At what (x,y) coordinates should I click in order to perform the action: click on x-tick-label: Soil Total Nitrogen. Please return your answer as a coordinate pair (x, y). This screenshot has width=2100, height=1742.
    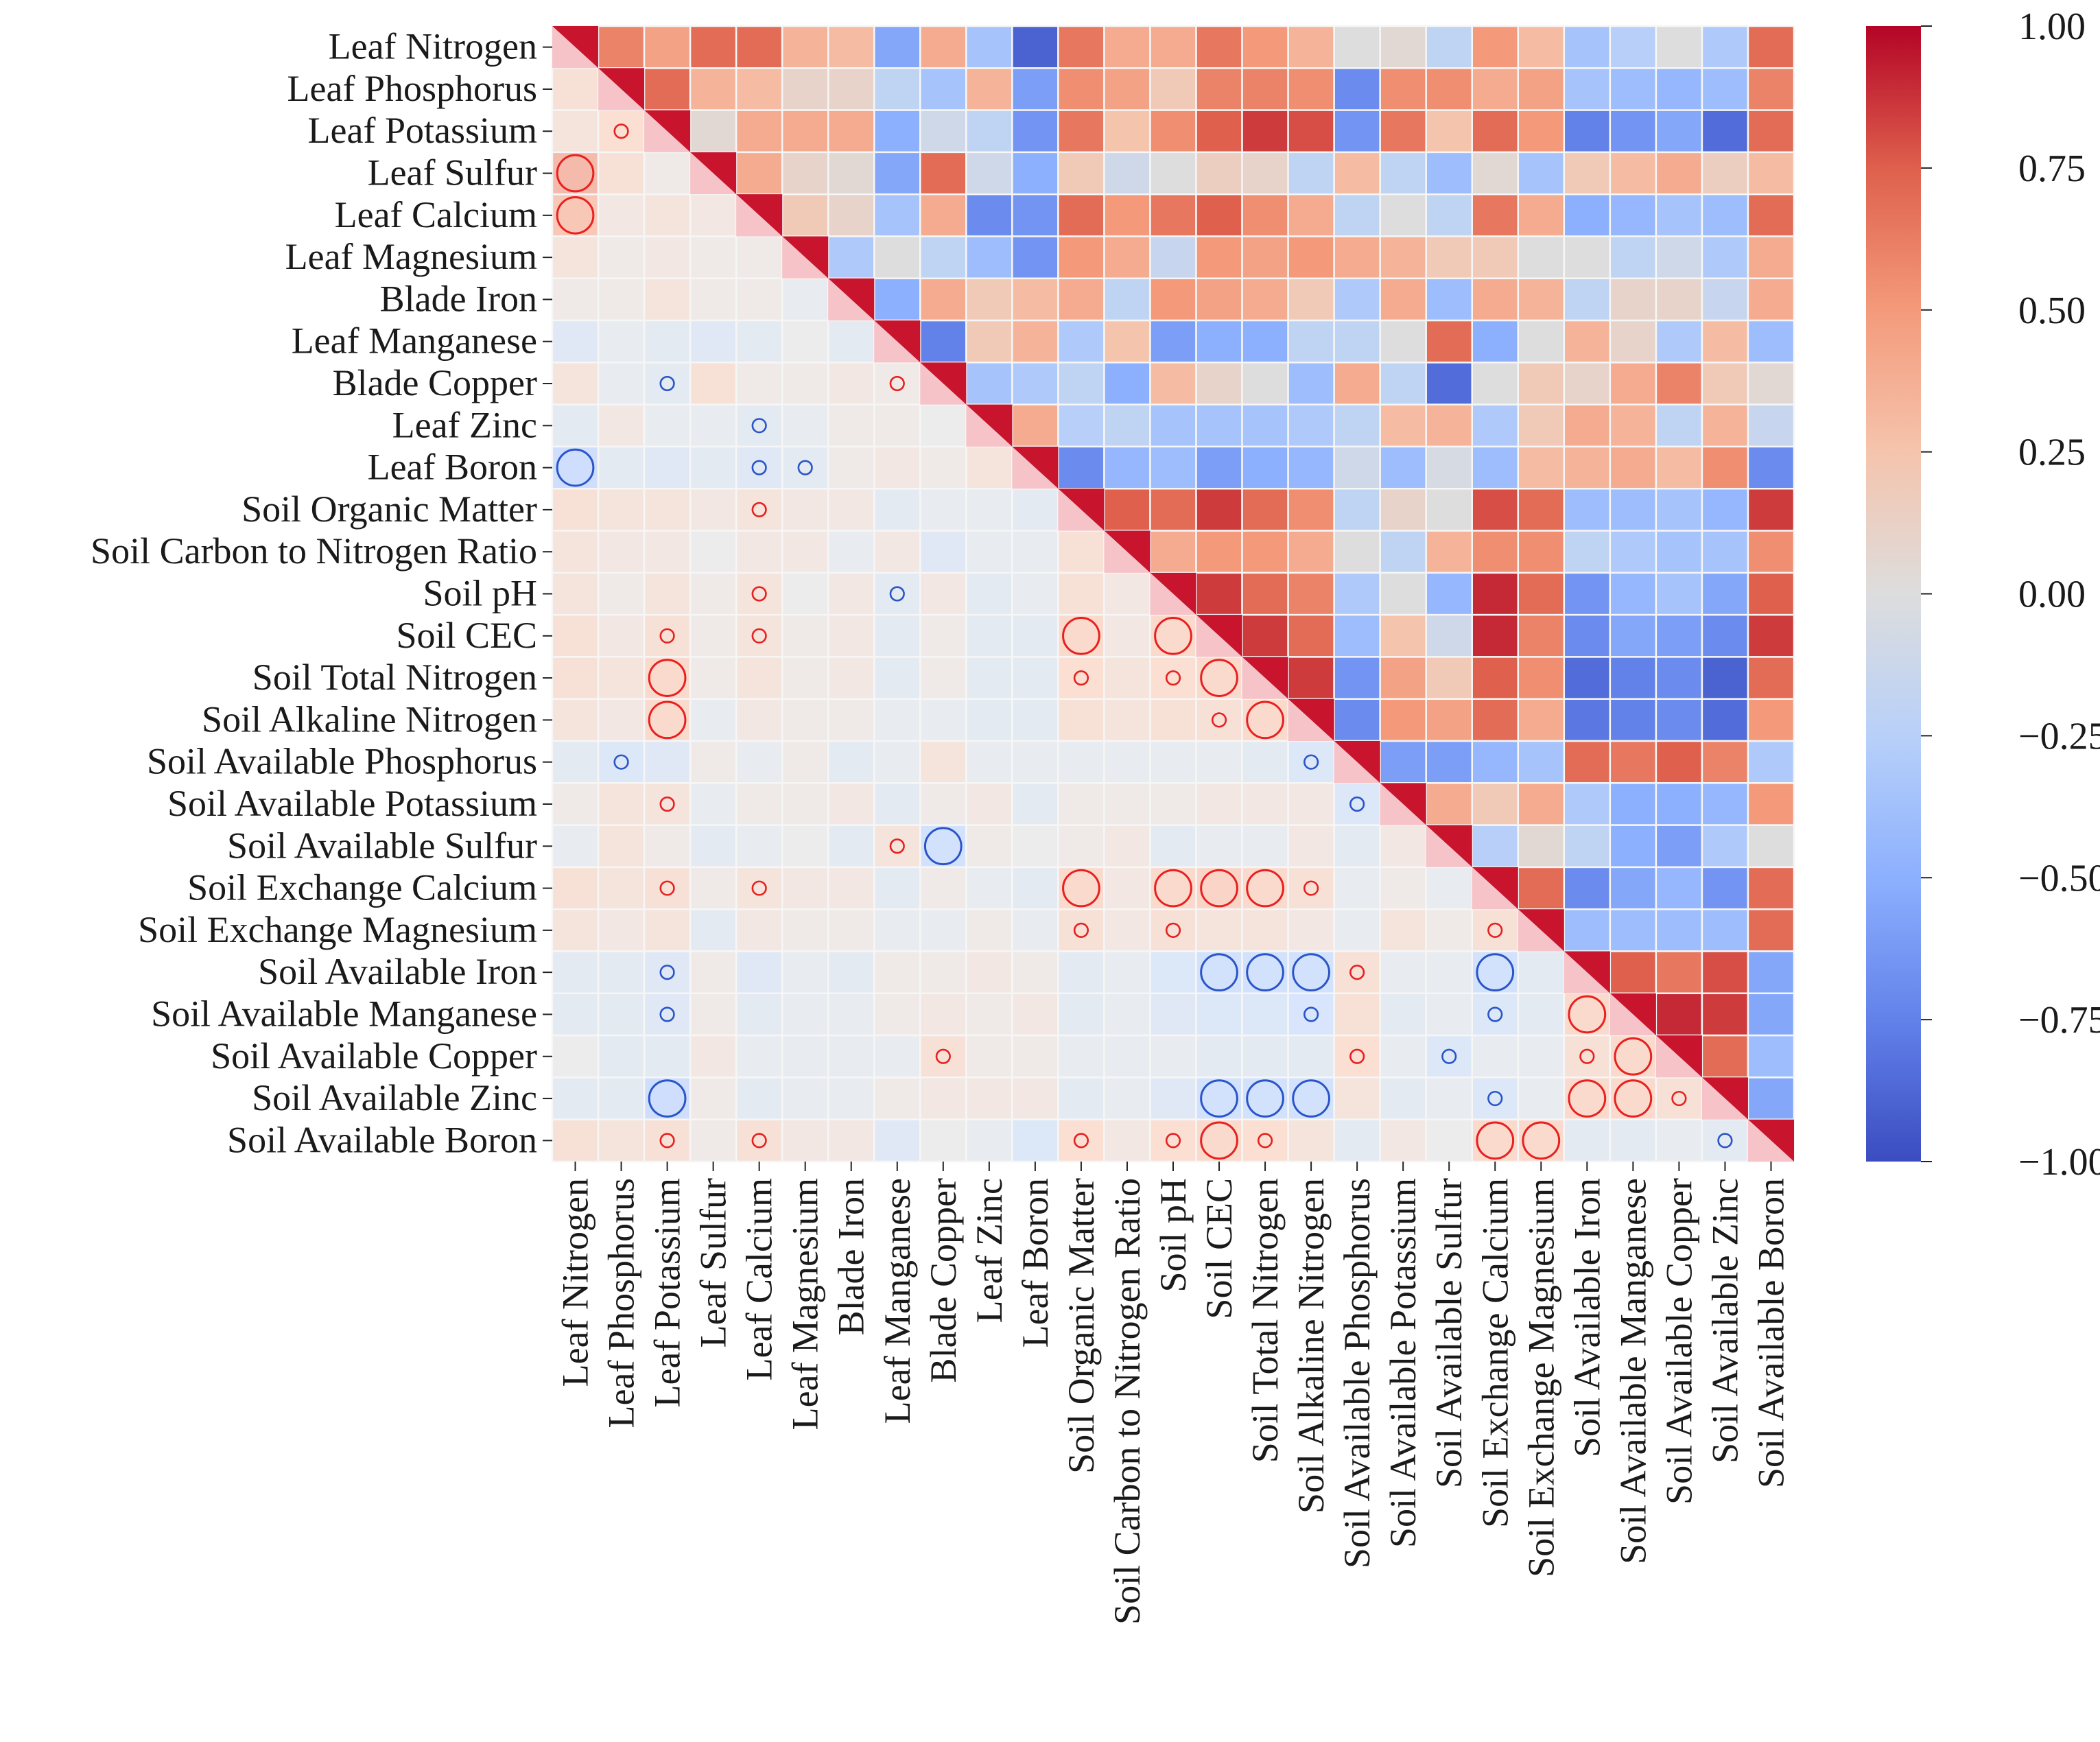
    Looking at the image, I should click on (1265, 1320).